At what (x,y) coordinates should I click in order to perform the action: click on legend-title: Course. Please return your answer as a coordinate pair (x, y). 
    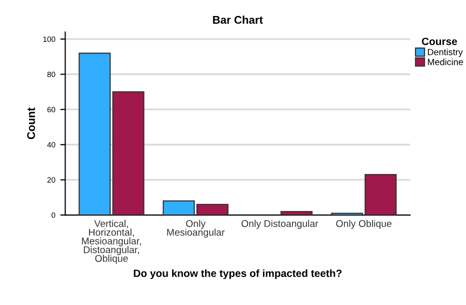
    Looking at the image, I should click on (440, 42).